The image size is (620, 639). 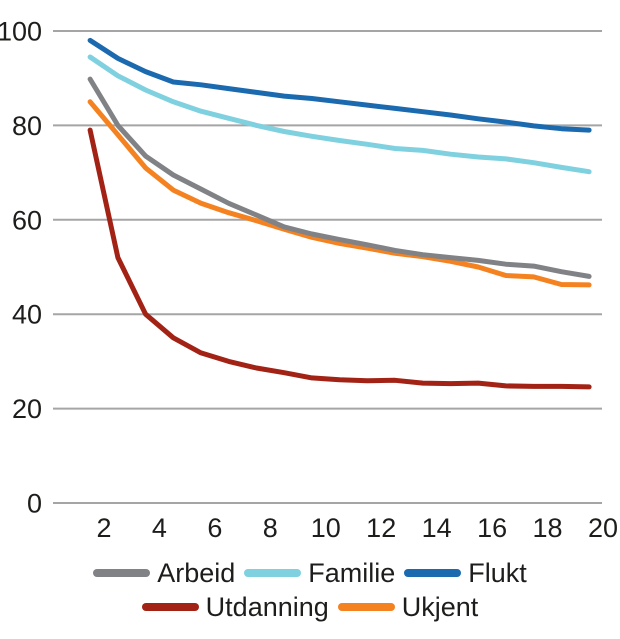 I want to click on arbeid-line-swatch-icon, so click(x=122, y=573).